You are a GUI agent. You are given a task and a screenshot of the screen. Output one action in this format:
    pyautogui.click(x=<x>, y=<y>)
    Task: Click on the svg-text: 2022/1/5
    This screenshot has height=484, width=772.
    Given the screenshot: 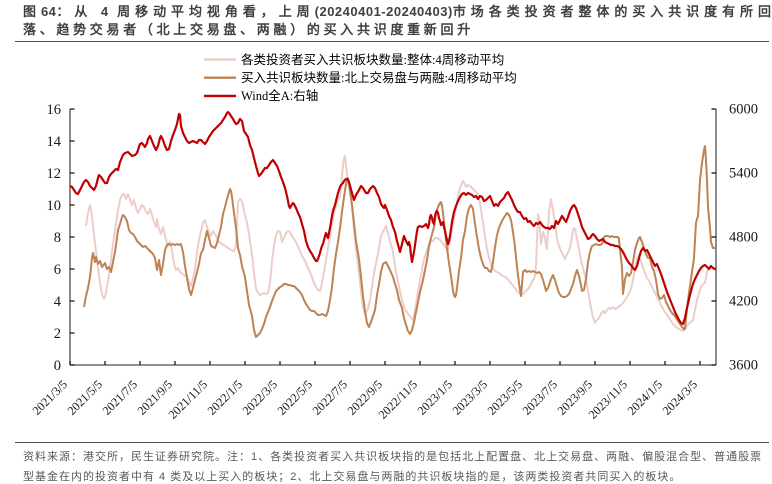 What is the action you would take?
    pyautogui.click(x=225, y=397)
    